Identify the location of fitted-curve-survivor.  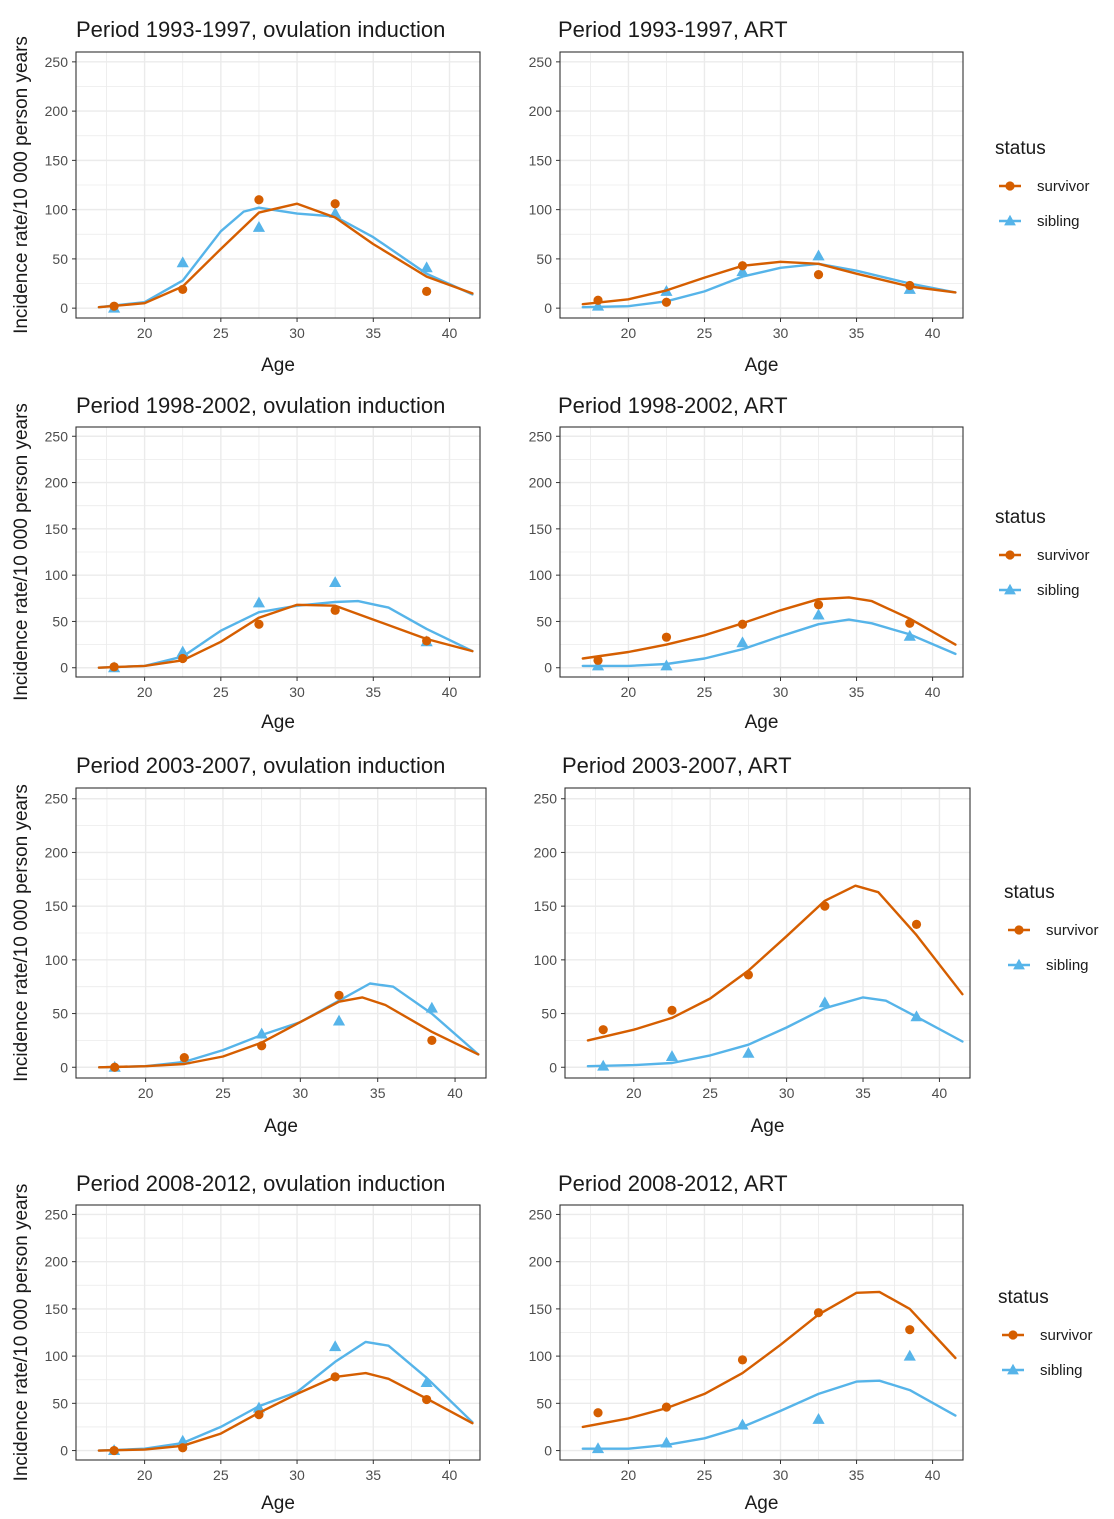
(285, 636).